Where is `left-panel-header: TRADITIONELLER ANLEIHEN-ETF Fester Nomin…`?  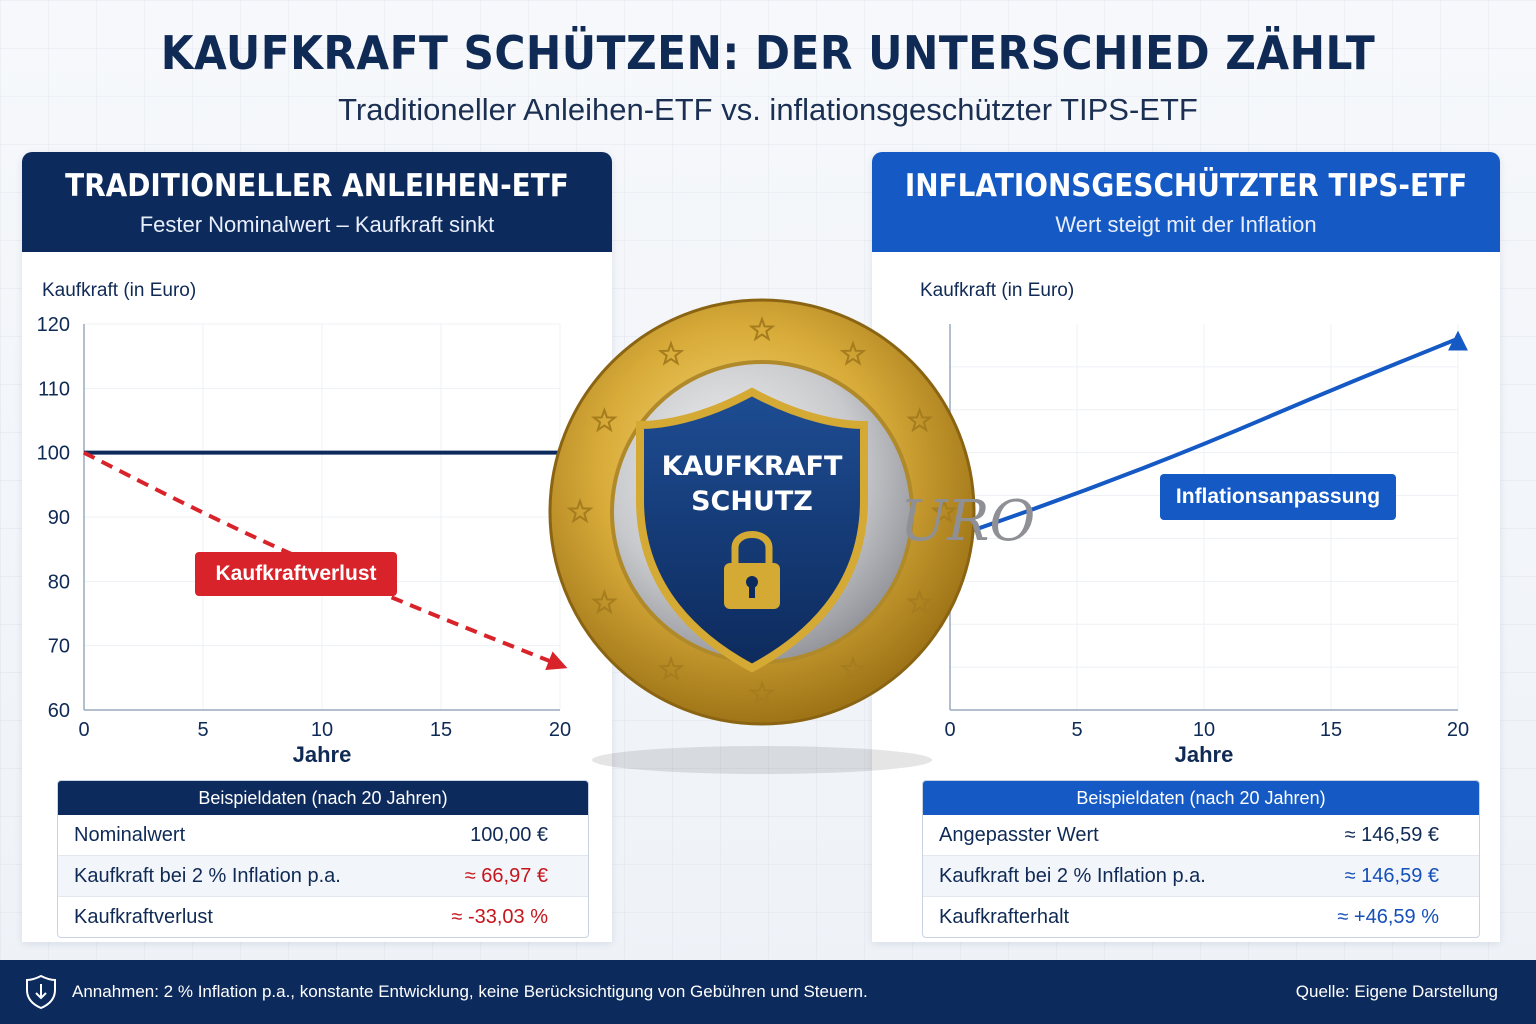
left-panel-header: TRADITIONELLER ANLEIHEN-ETF Fester Nomin… is located at coordinates (317, 202).